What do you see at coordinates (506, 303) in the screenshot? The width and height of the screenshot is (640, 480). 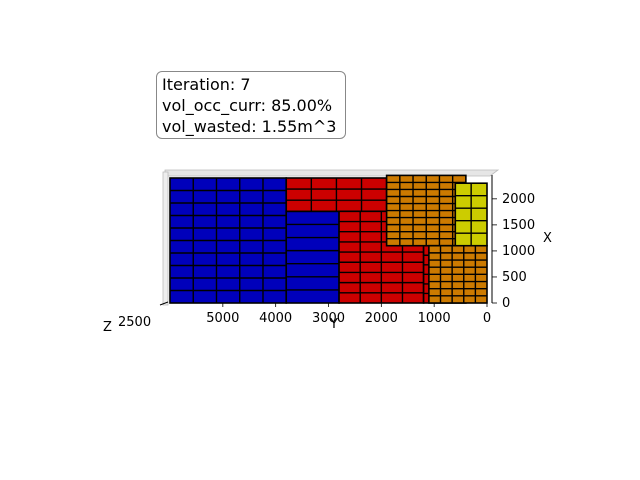 I see `x-tick-label: 0` at bounding box center [506, 303].